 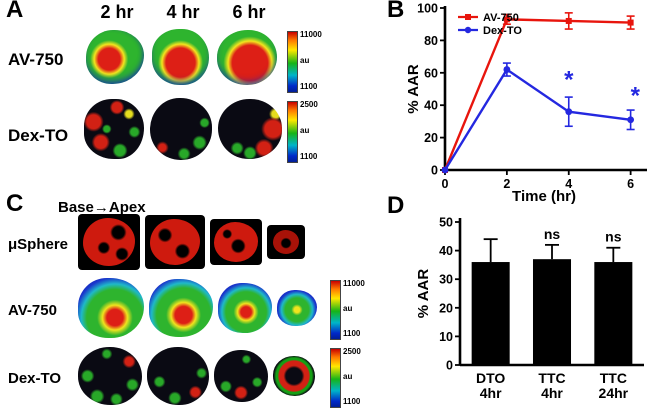 I want to click on timepoint-2hr: 2 hr, so click(x=117, y=12).